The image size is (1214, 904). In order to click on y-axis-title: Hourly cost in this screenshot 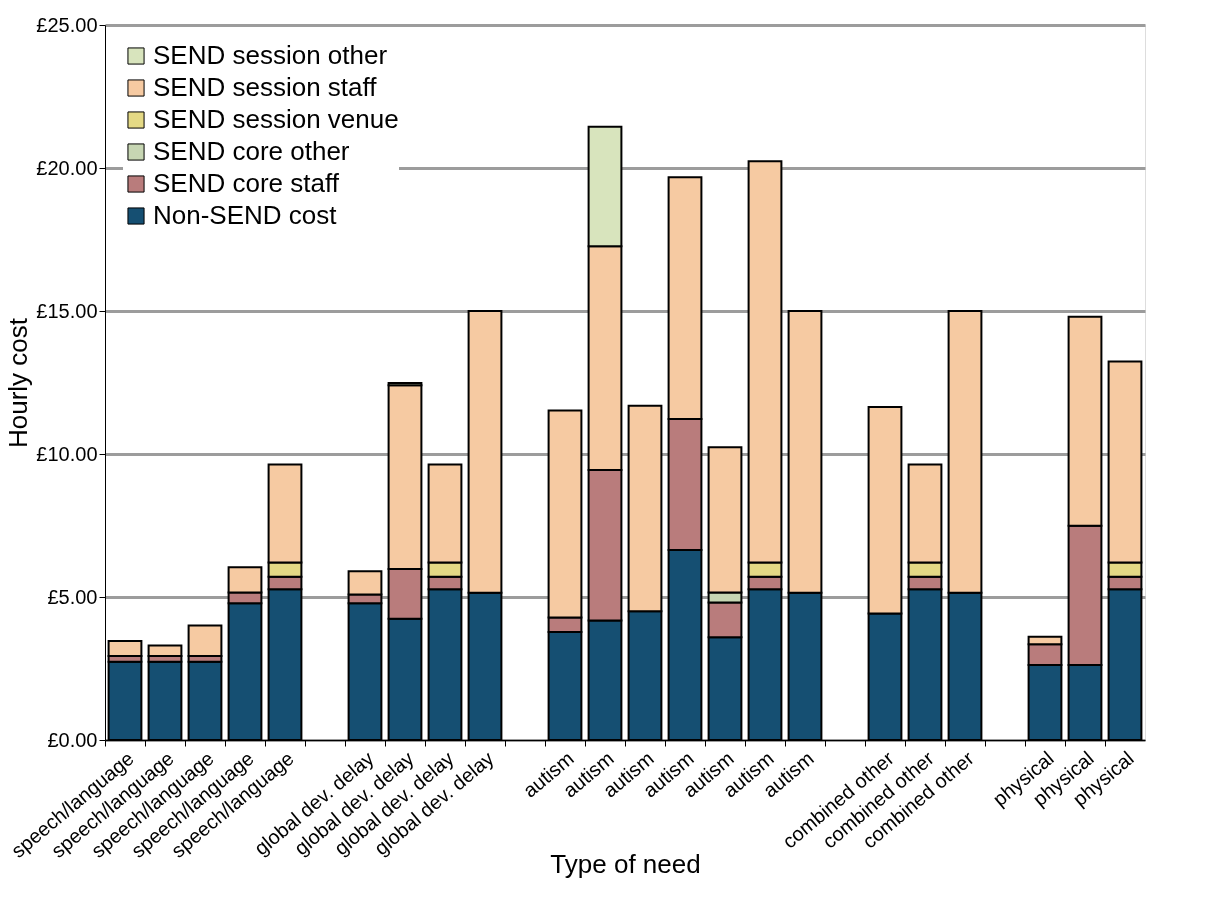, I will do `click(18, 383)`.